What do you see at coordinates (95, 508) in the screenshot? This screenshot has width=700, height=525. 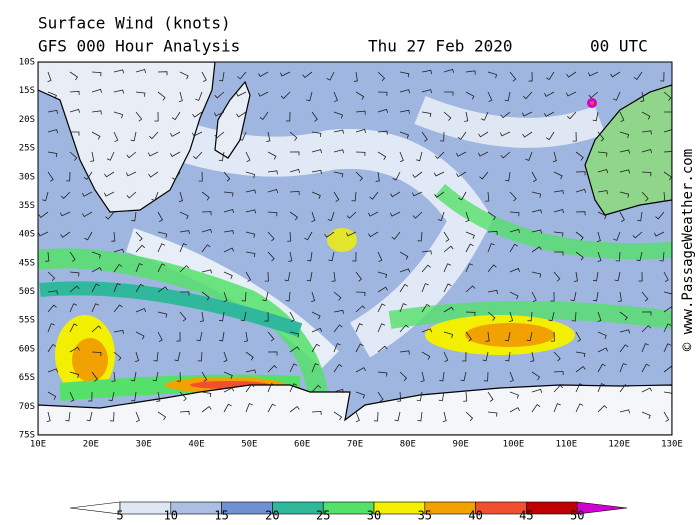 I see `colorbar-low` at bounding box center [95, 508].